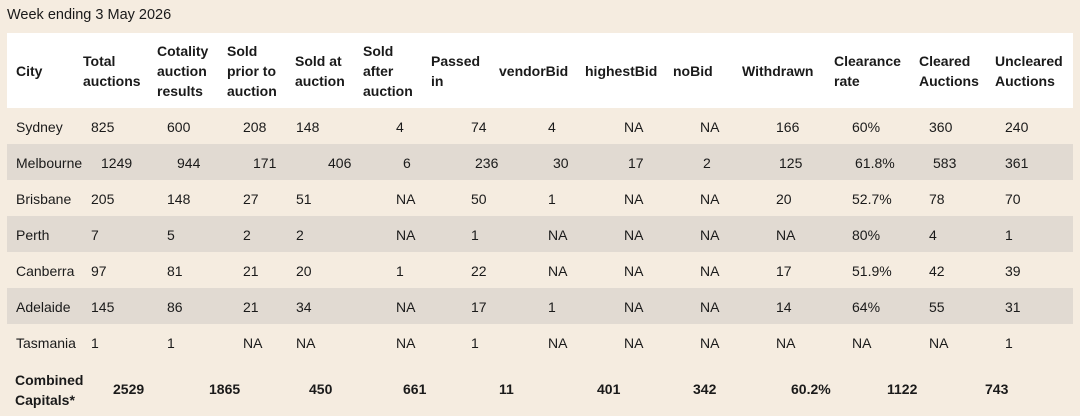 Image resolution: width=1080 pixels, height=416 pixels. What do you see at coordinates (636, 163) in the screenshot?
I see `cell-highestbid: 17` at bounding box center [636, 163].